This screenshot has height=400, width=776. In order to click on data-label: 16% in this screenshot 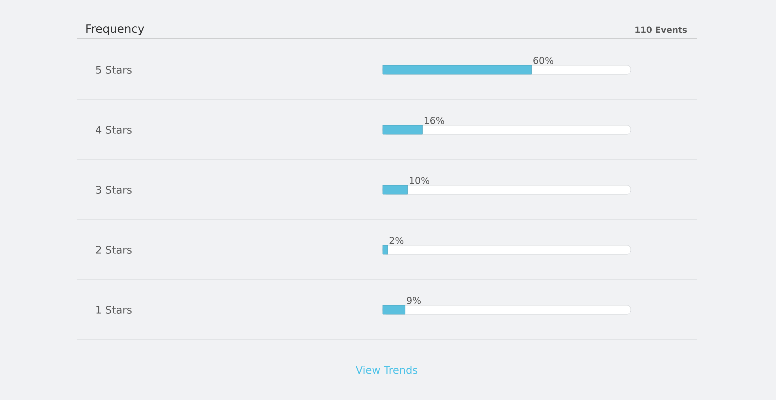, I will do `click(434, 120)`.